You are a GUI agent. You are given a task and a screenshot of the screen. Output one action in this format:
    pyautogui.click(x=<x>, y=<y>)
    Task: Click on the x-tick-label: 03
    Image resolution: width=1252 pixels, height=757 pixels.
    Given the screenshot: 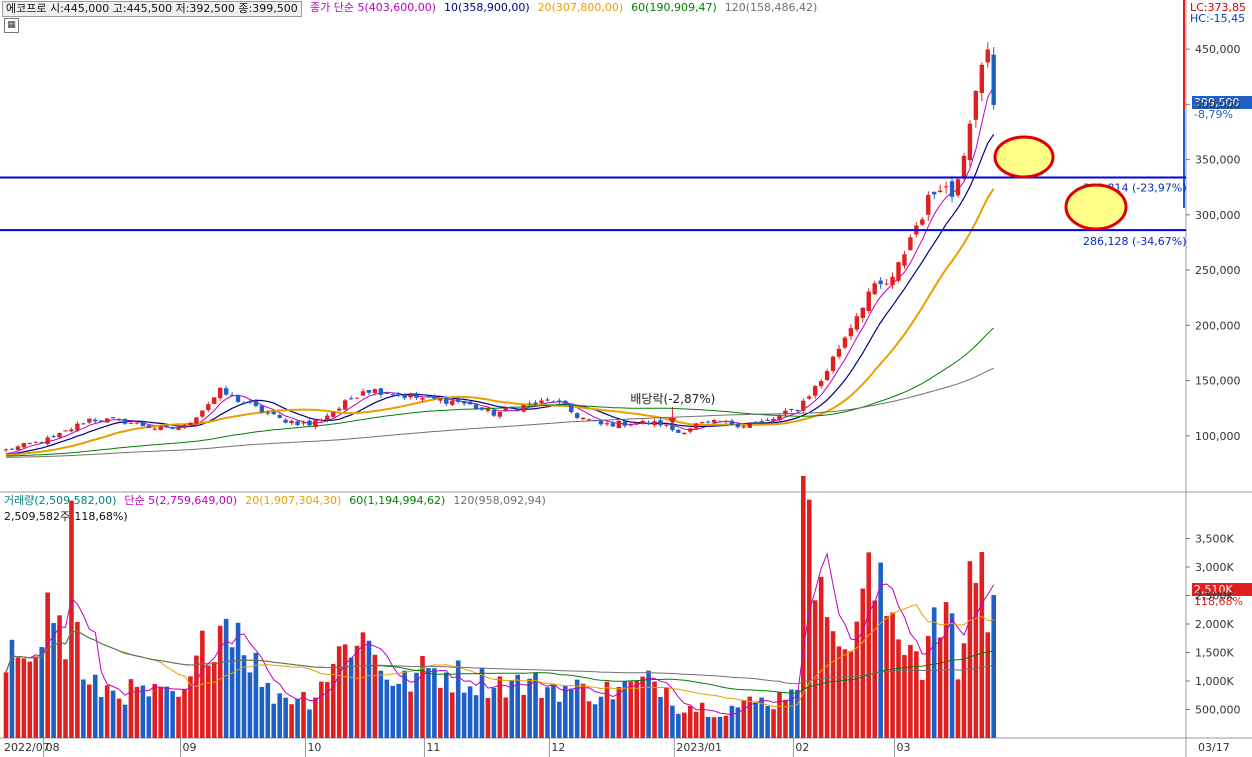 What is the action you would take?
    pyautogui.click(x=904, y=747)
    